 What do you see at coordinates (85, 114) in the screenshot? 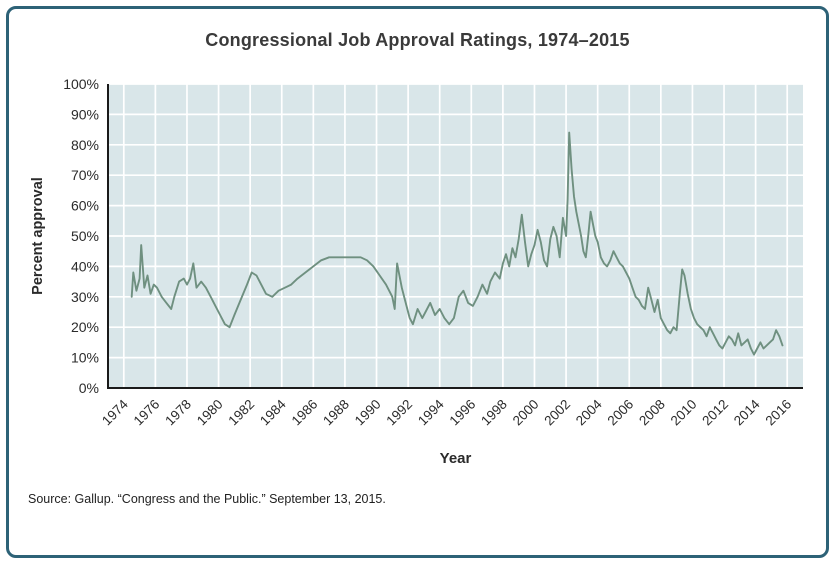
I see `y-tick-label: 90%` at bounding box center [85, 114].